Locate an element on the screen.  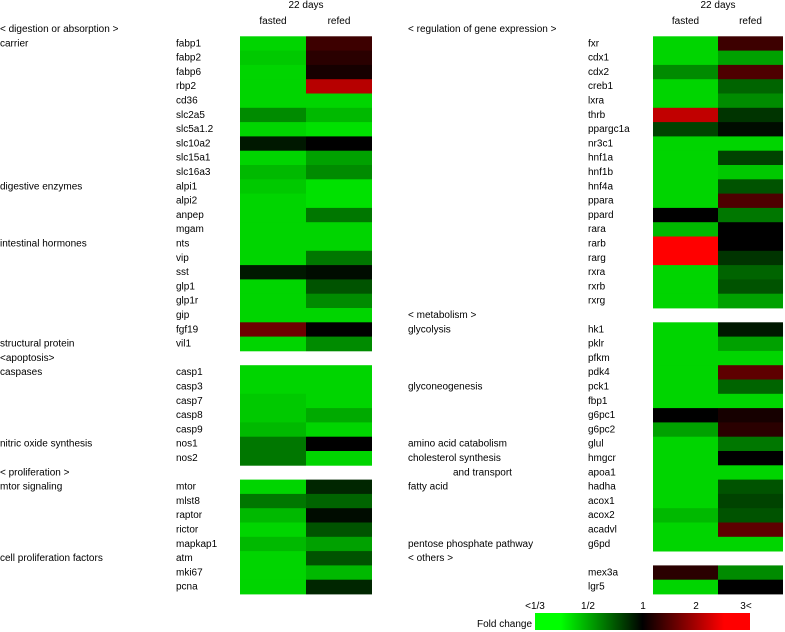
category-label: digestive enzymes is located at coordinates (41, 186).